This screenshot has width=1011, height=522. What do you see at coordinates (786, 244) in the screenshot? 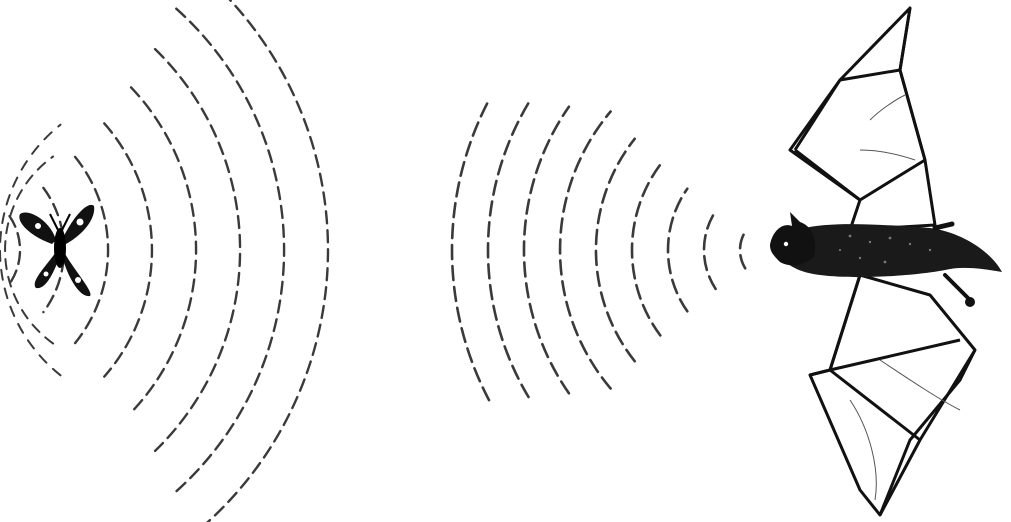
I see `bat-eye` at bounding box center [786, 244].